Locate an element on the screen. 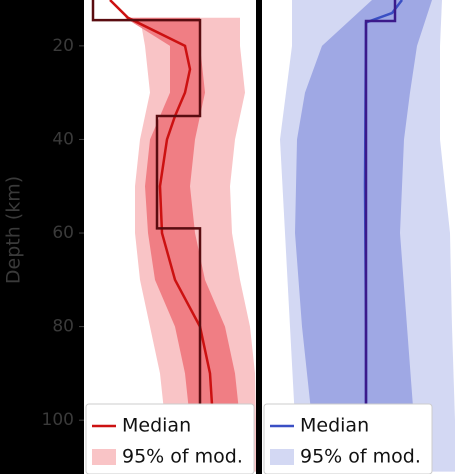 This screenshot has height=474, width=474. y-axis-label: Depth (km) is located at coordinates (14, 230).